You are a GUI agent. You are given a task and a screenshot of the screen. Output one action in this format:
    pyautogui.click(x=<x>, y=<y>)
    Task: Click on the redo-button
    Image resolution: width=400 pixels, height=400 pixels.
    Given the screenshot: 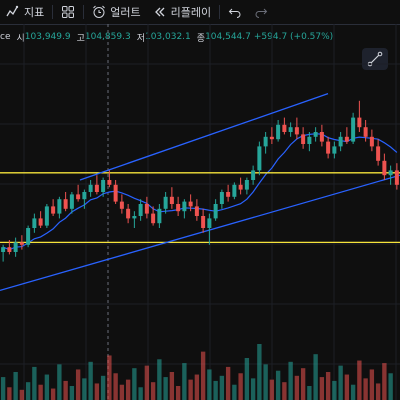 What is the action you would take?
    pyautogui.click(x=261, y=12)
    